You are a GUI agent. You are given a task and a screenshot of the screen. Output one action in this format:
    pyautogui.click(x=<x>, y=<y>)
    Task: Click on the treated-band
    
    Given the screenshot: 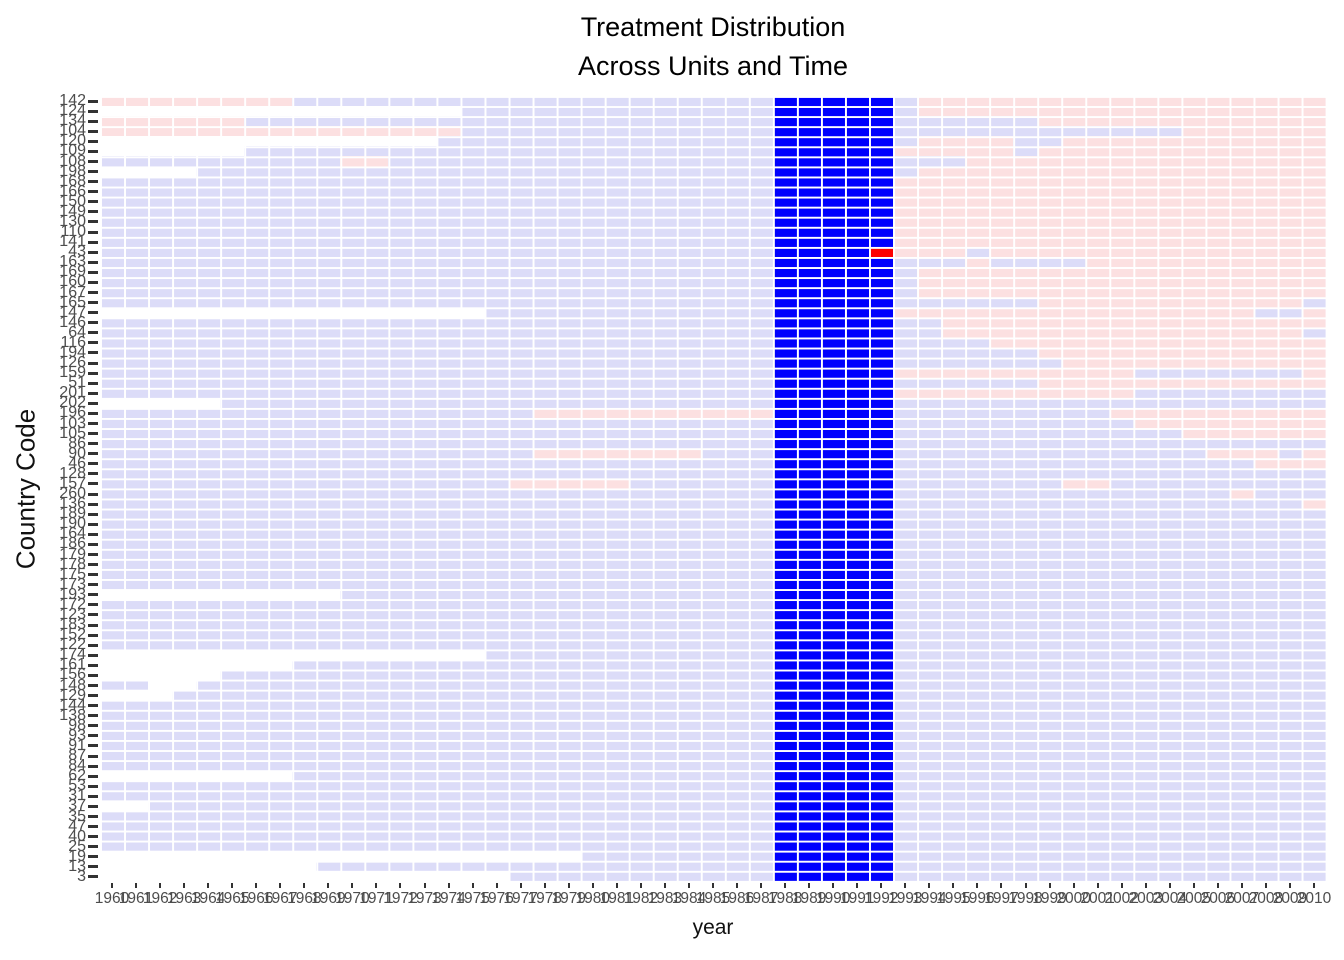 What is the action you would take?
    pyautogui.click(x=833, y=489)
    